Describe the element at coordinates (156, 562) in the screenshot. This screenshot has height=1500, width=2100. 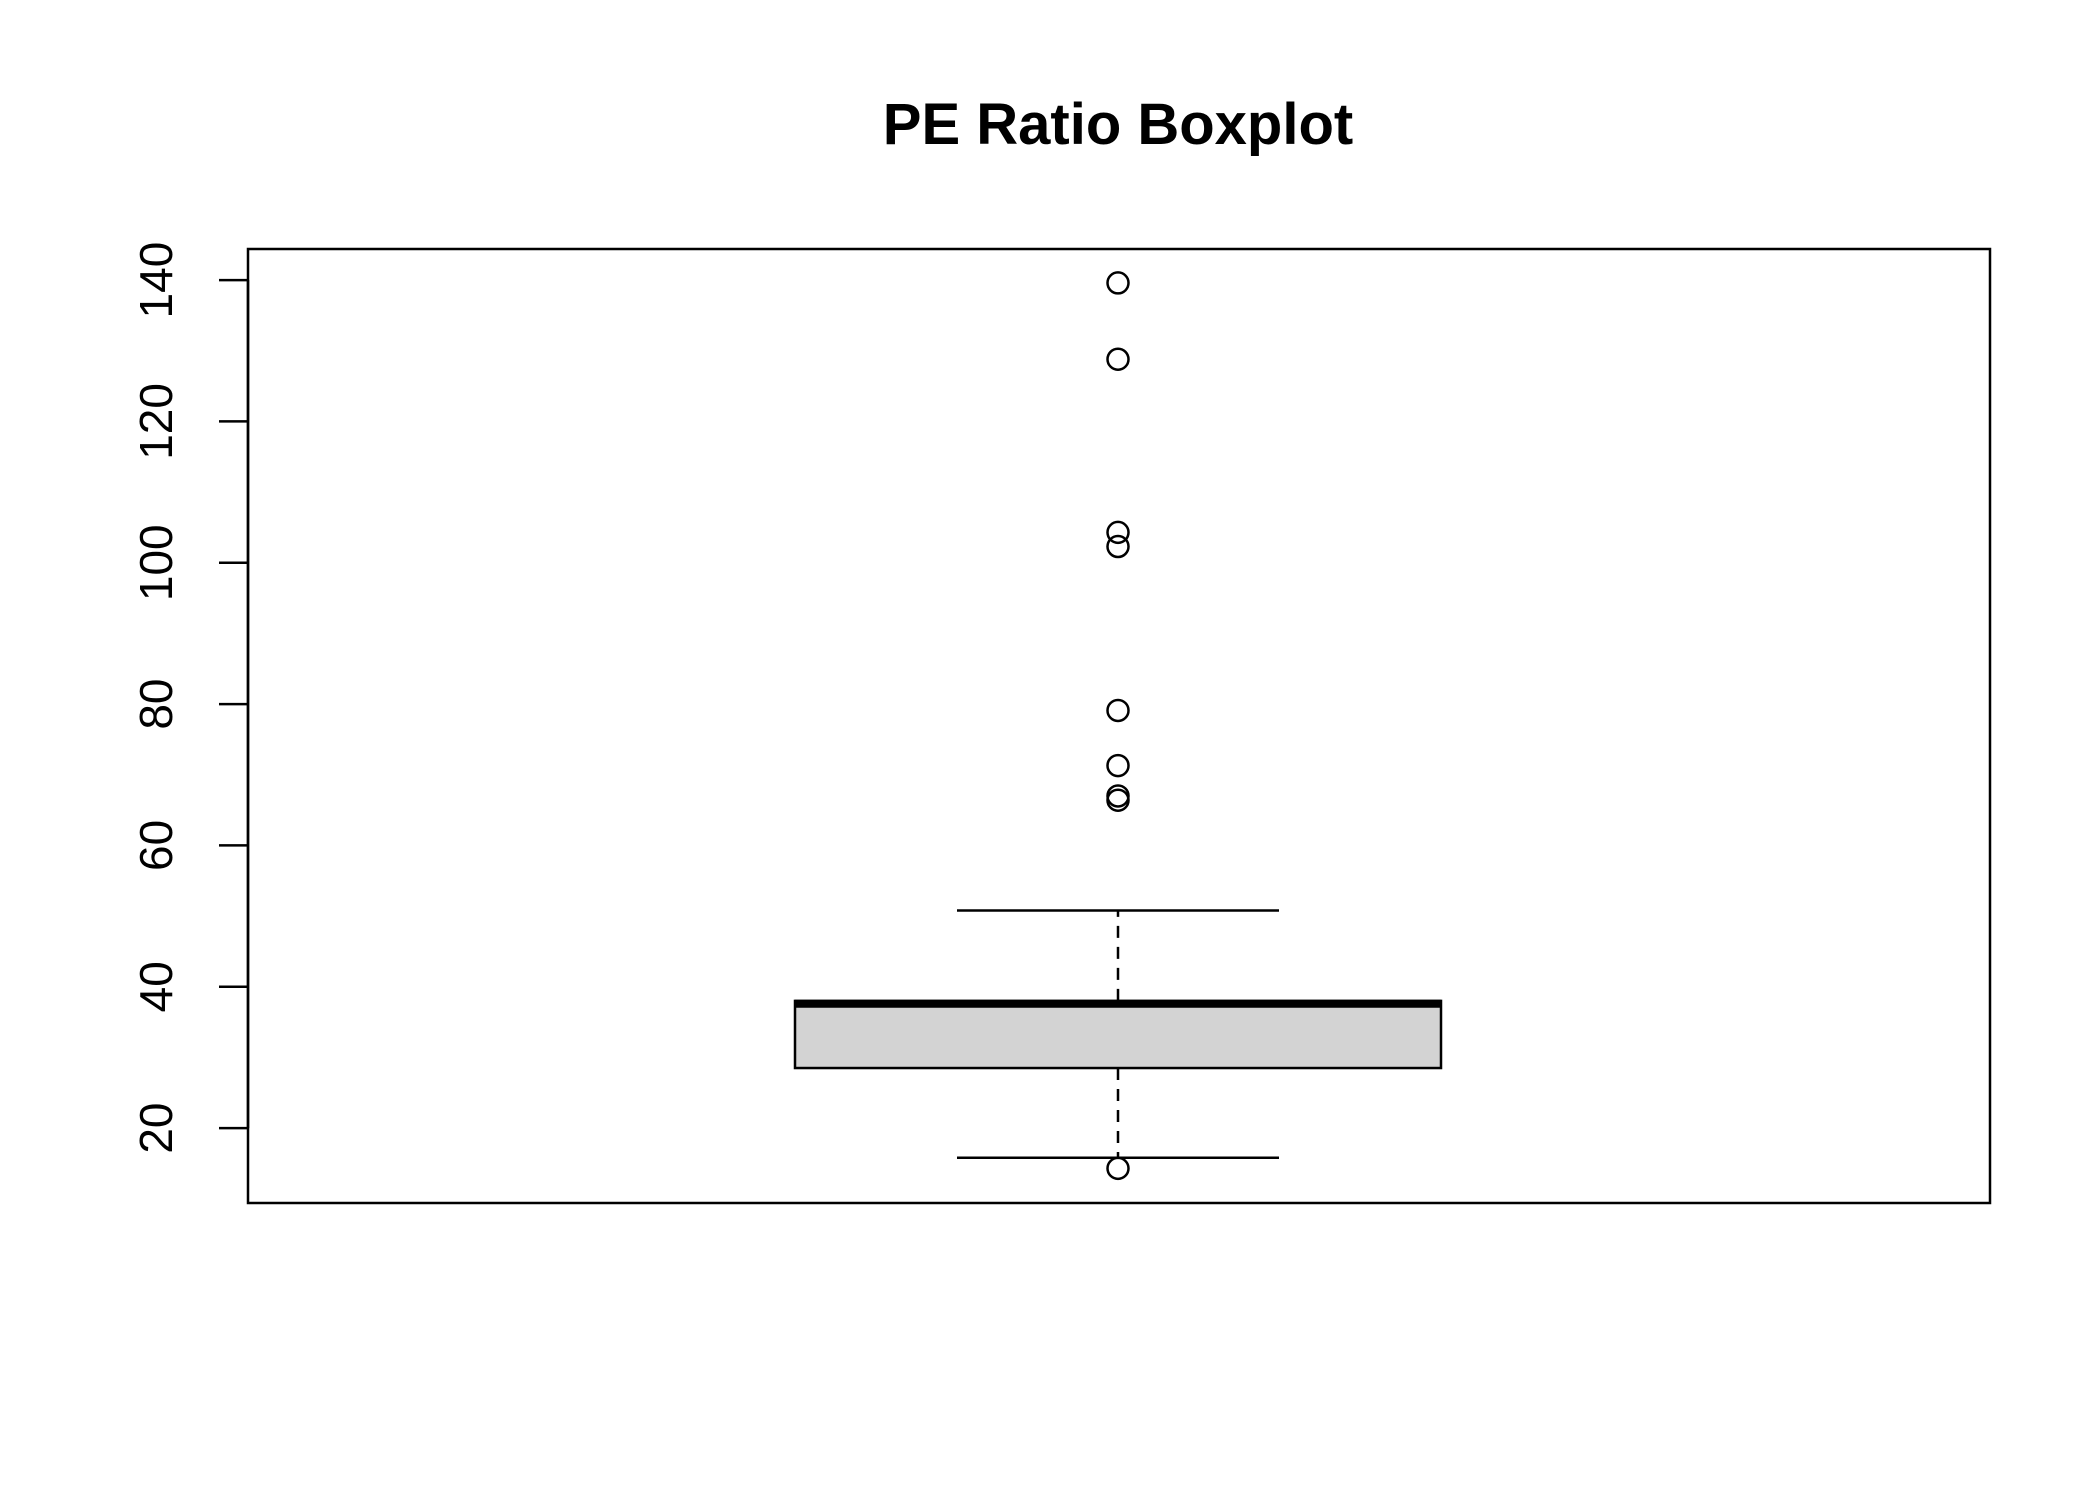
I see `y-tick-label: 100` at that location.